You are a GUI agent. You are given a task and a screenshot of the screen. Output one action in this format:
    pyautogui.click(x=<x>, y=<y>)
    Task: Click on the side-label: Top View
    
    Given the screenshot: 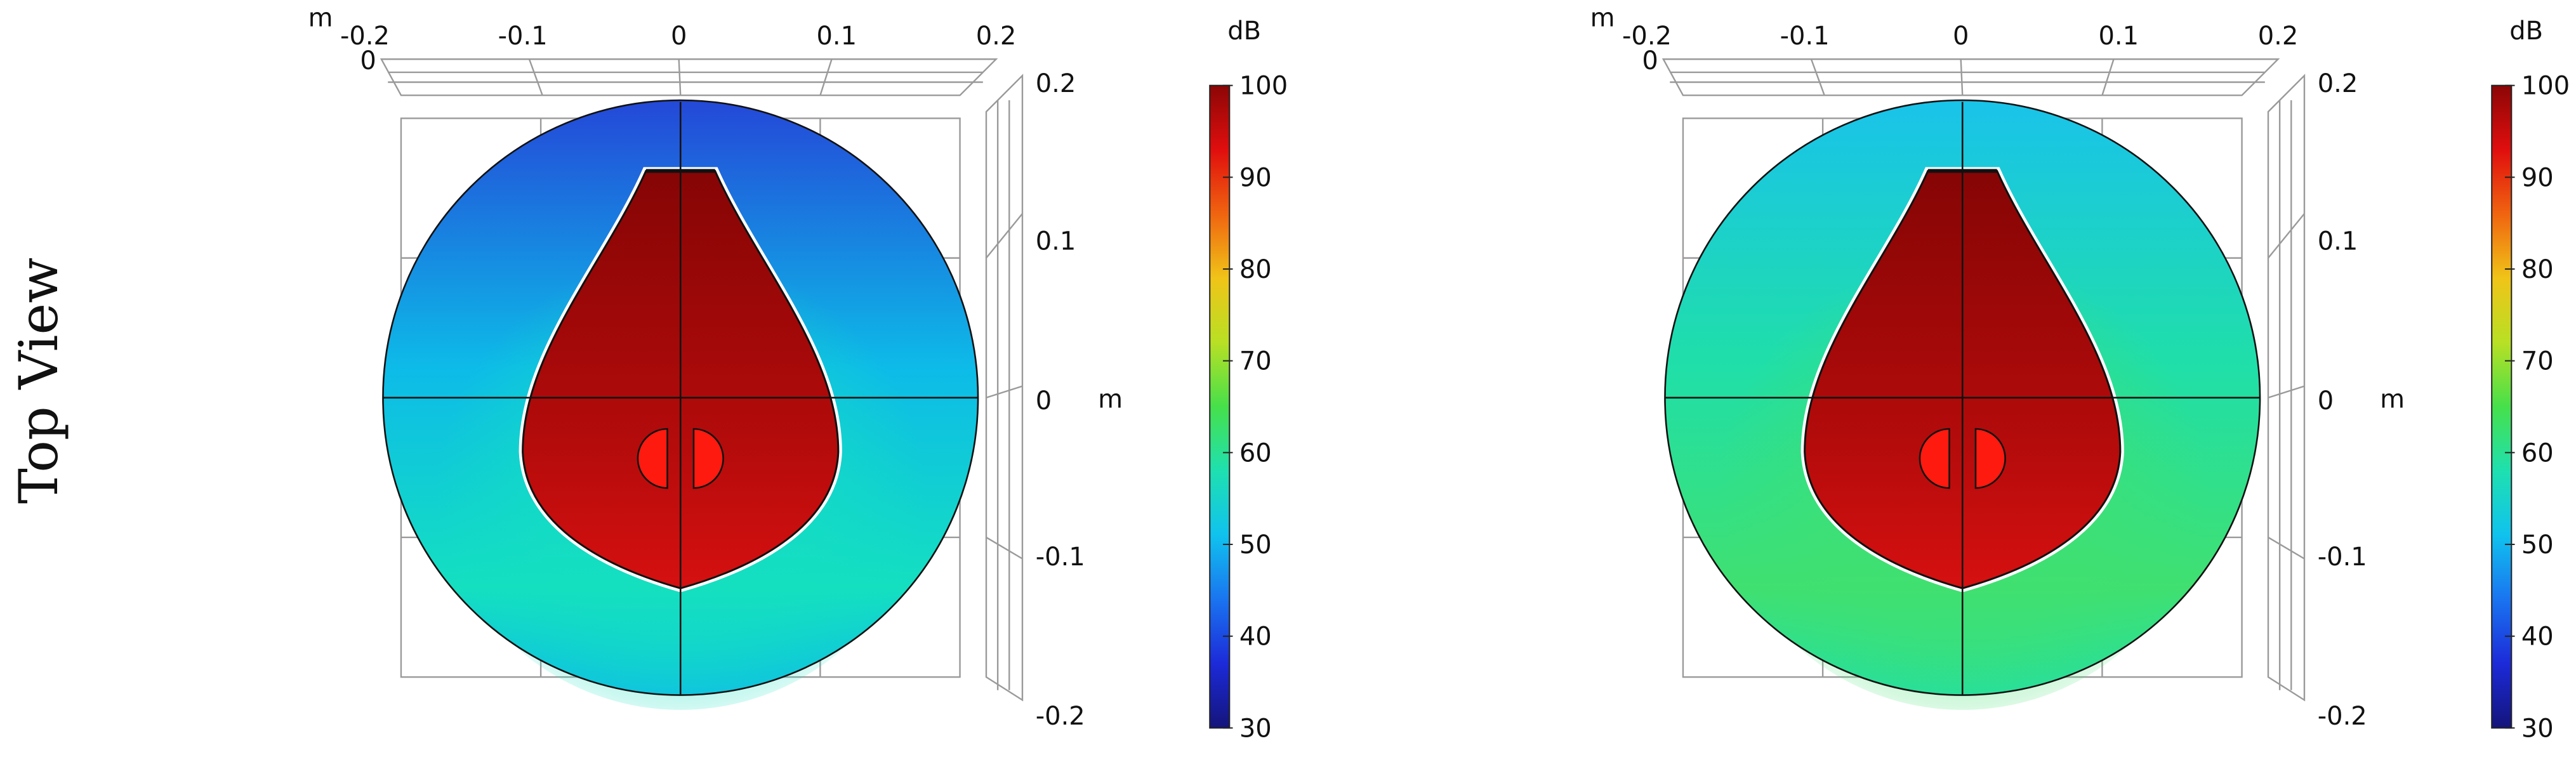 What is the action you would take?
    pyautogui.click(x=39, y=381)
    